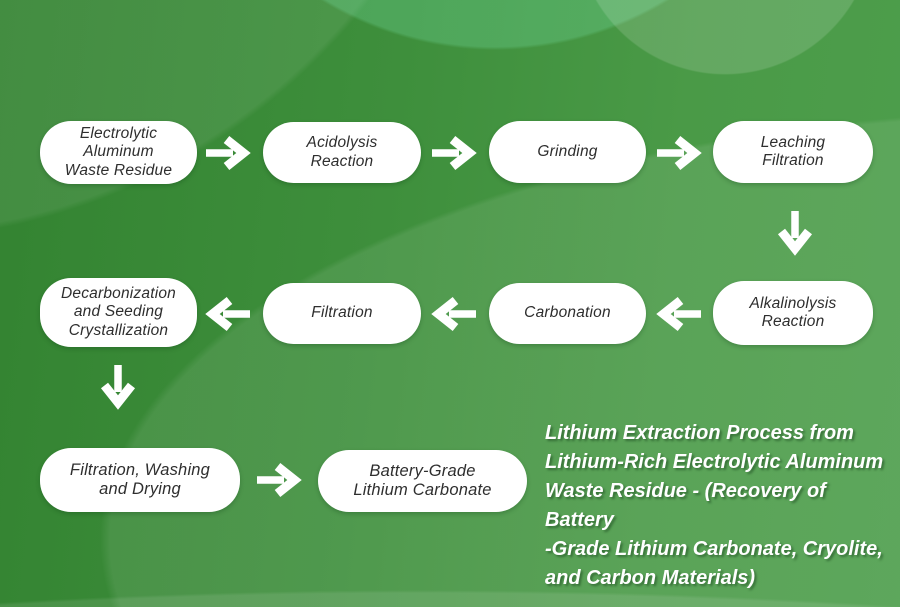 The width and height of the screenshot is (900, 607). I want to click on process-step-carbonation: Carbonation, so click(567, 313).